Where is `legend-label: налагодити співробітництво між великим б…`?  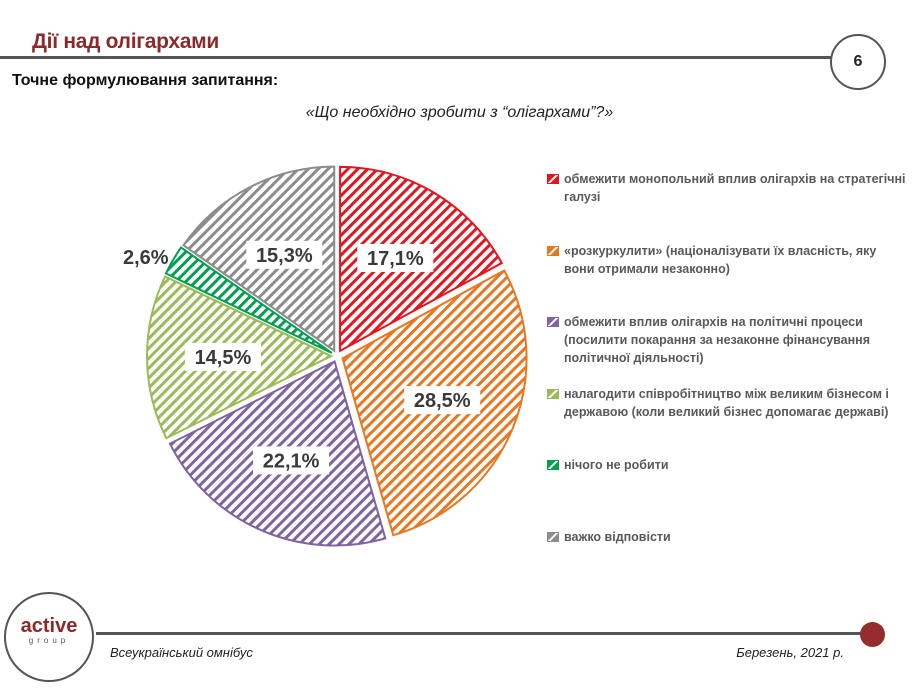 legend-label: налагодити співробітництво між великим б… is located at coordinates (726, 403).